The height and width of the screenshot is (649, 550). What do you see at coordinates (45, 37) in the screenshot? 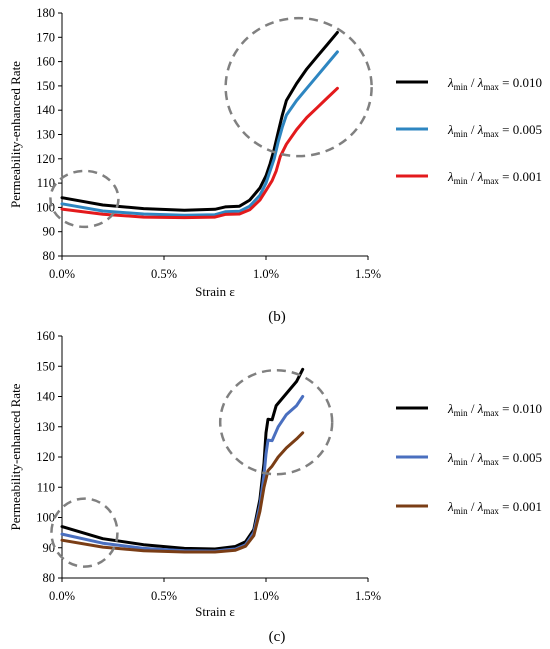
I see `y-tick-label: 170` at bounding box center [45, 37].